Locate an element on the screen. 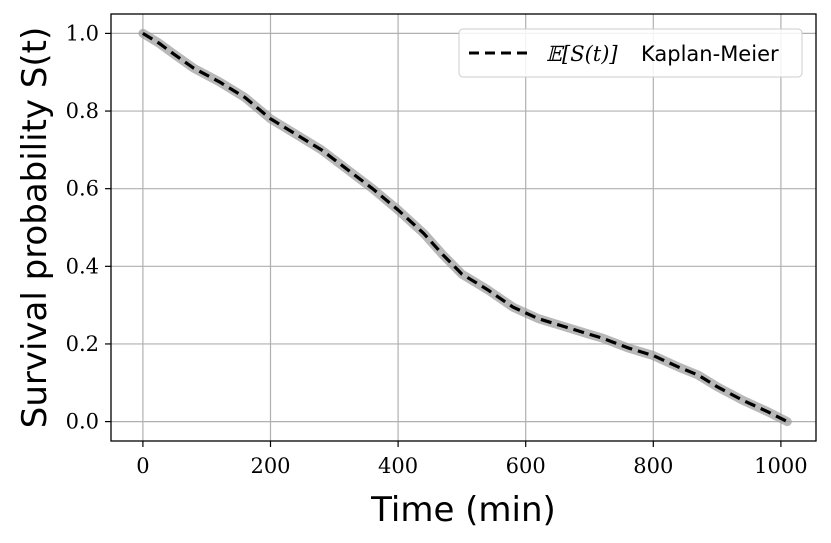  y-tick-label: 0.4 is located at coordinates (82, 266).